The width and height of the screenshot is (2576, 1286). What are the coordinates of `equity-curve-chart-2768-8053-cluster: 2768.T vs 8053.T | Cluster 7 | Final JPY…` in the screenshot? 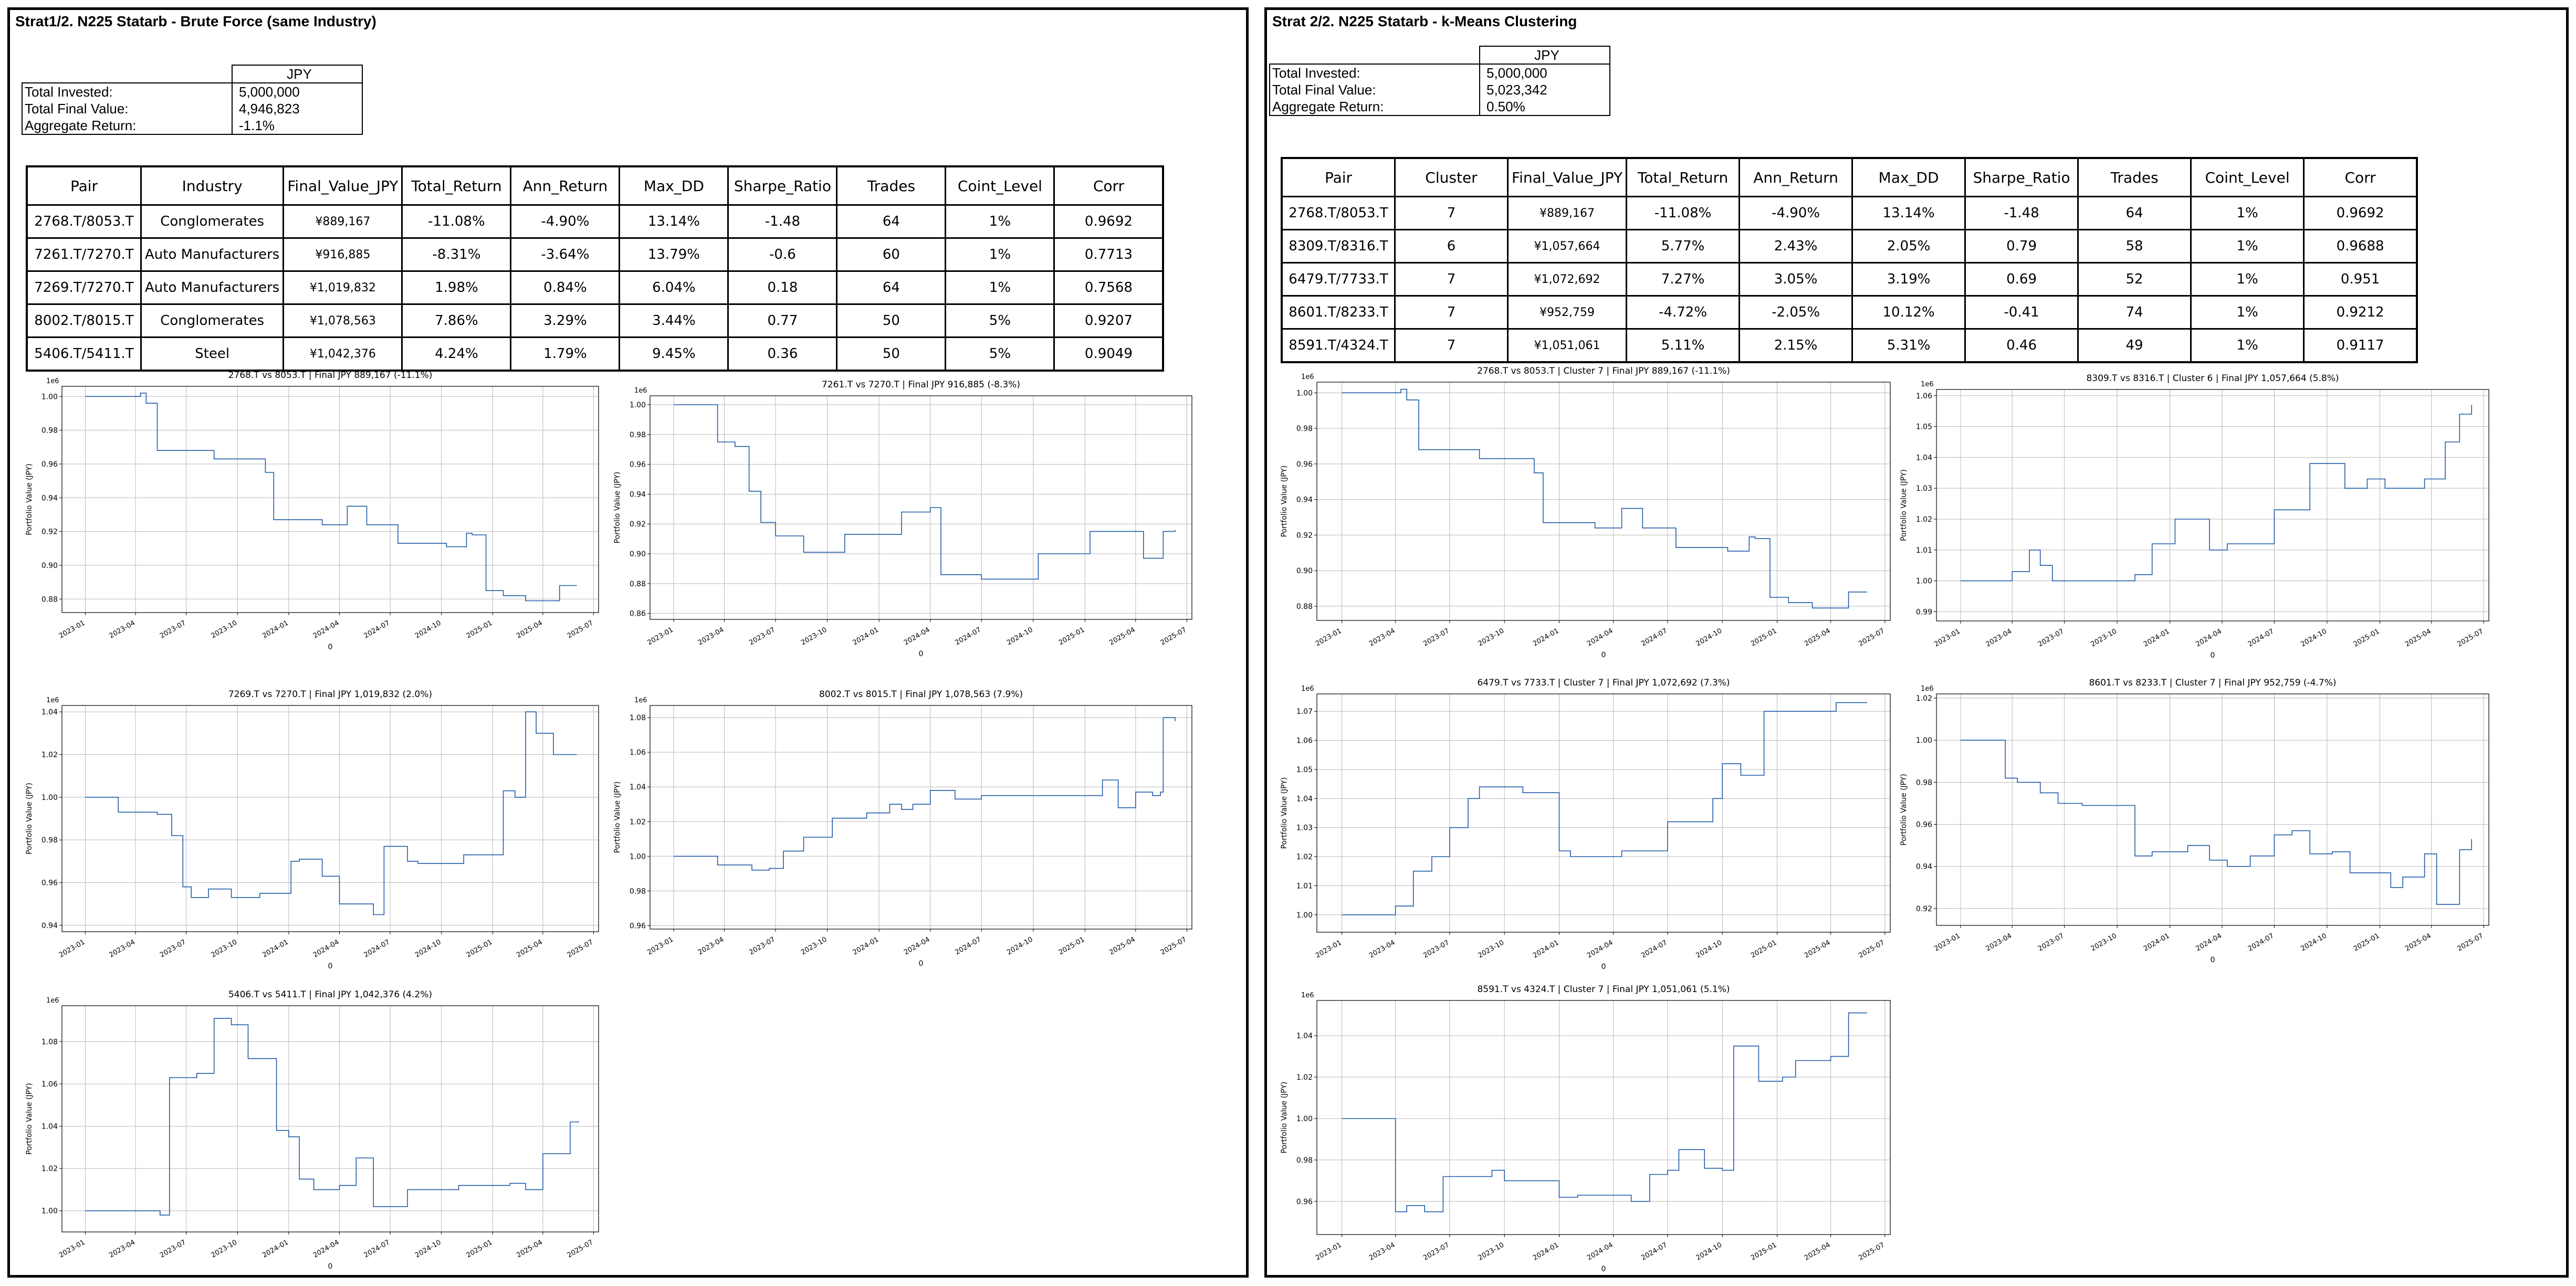 It's located at (1585, 512).